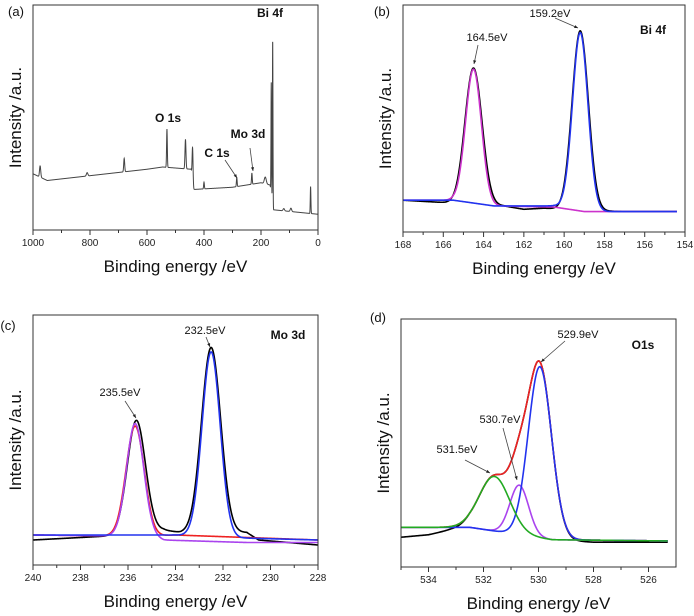  What do you see at coordinates (121, 393) in the screenshot?
I see `peak-annotation: 235.5eV` at bounding box center [121, 393].